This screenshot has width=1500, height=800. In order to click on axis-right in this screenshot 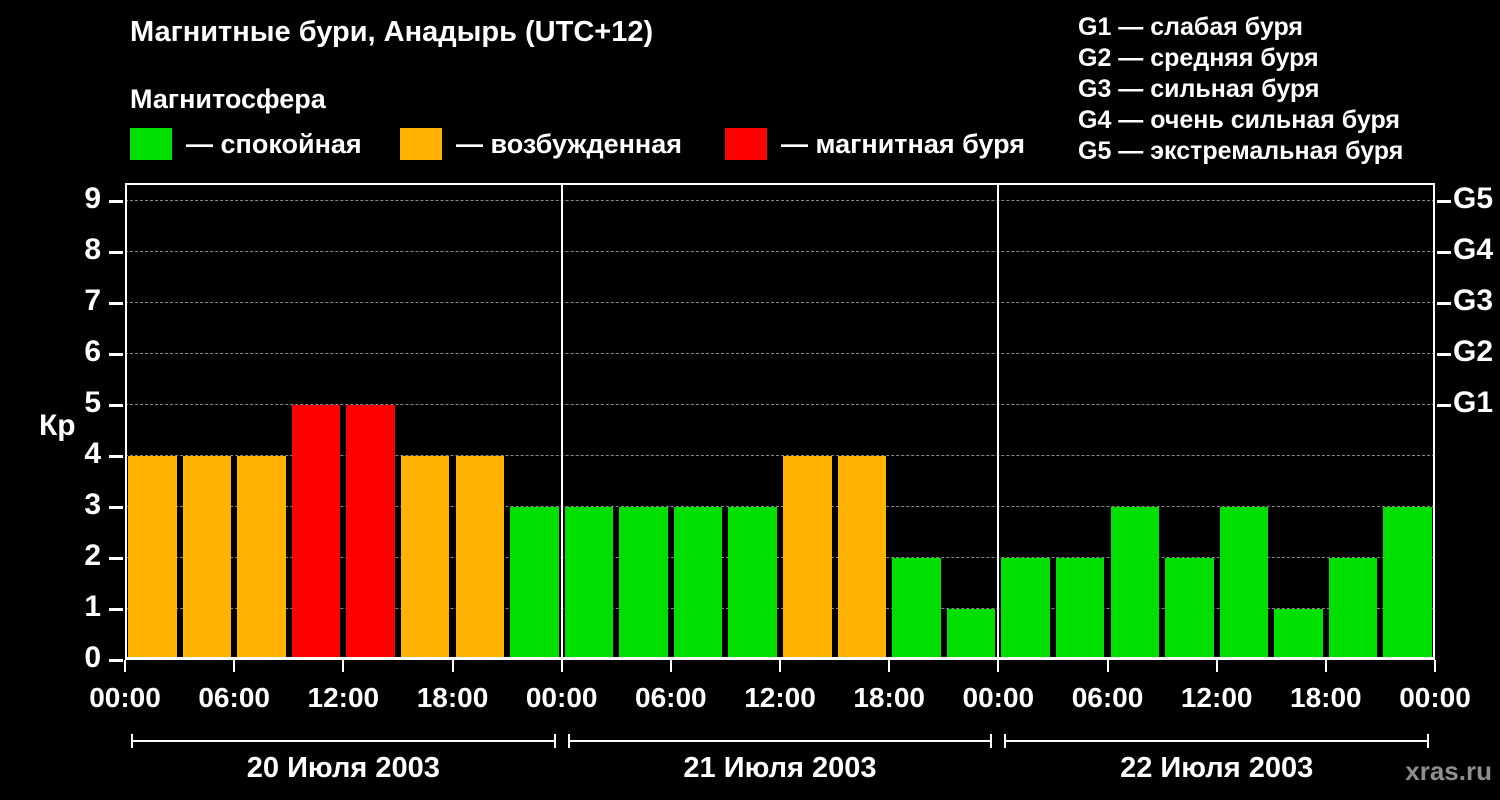, I will do `click(1434, 421)`.